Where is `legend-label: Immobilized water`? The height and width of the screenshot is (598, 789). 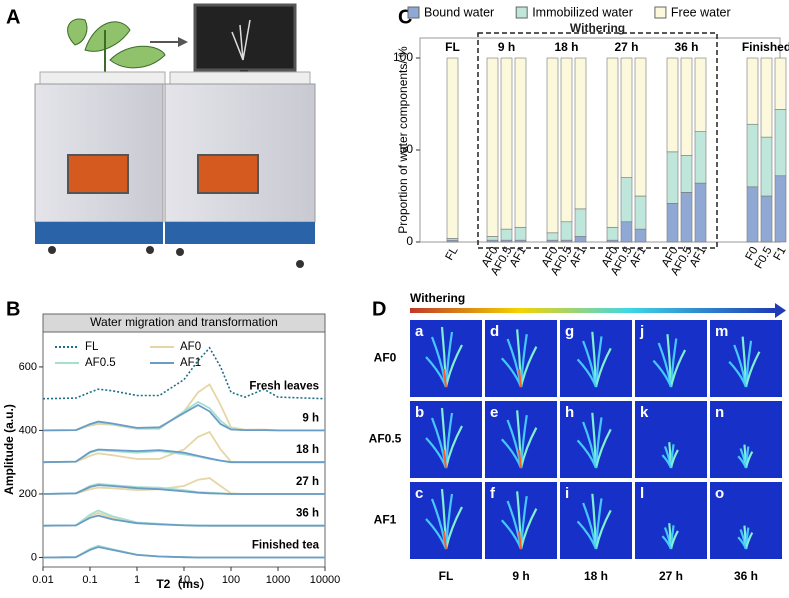
legend-label: Immobilized water is located at coordinates (582, 12).